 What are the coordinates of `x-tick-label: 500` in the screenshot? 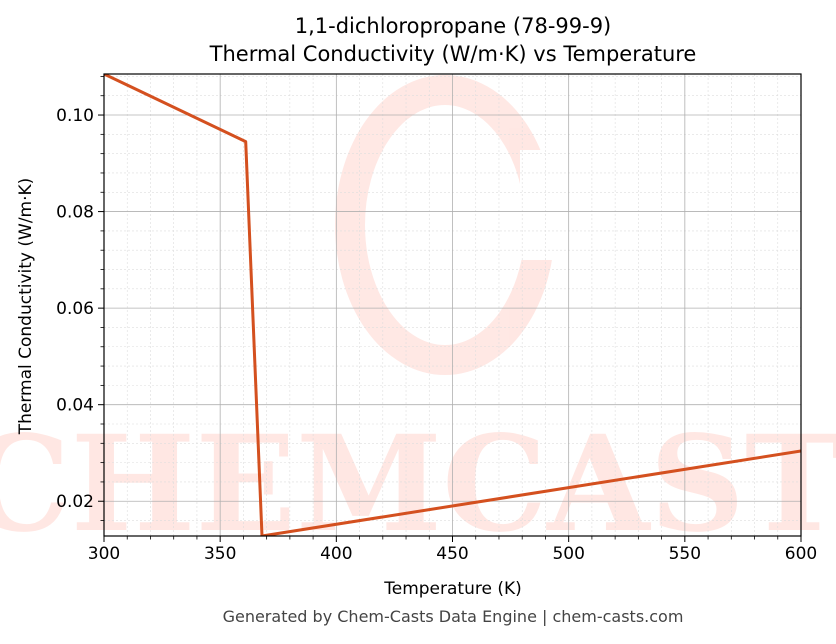 It's located at (568, 554).